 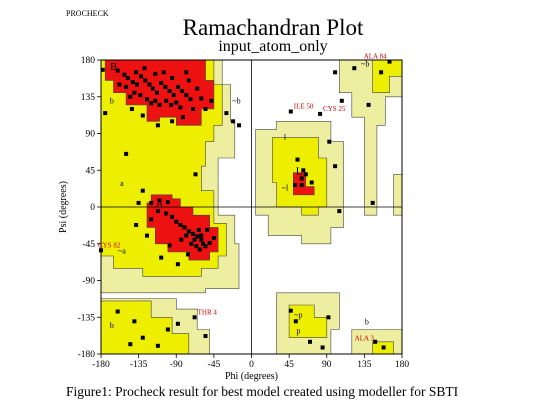 I want to click on x-tick-label: 180, so click(x=402, y=365).